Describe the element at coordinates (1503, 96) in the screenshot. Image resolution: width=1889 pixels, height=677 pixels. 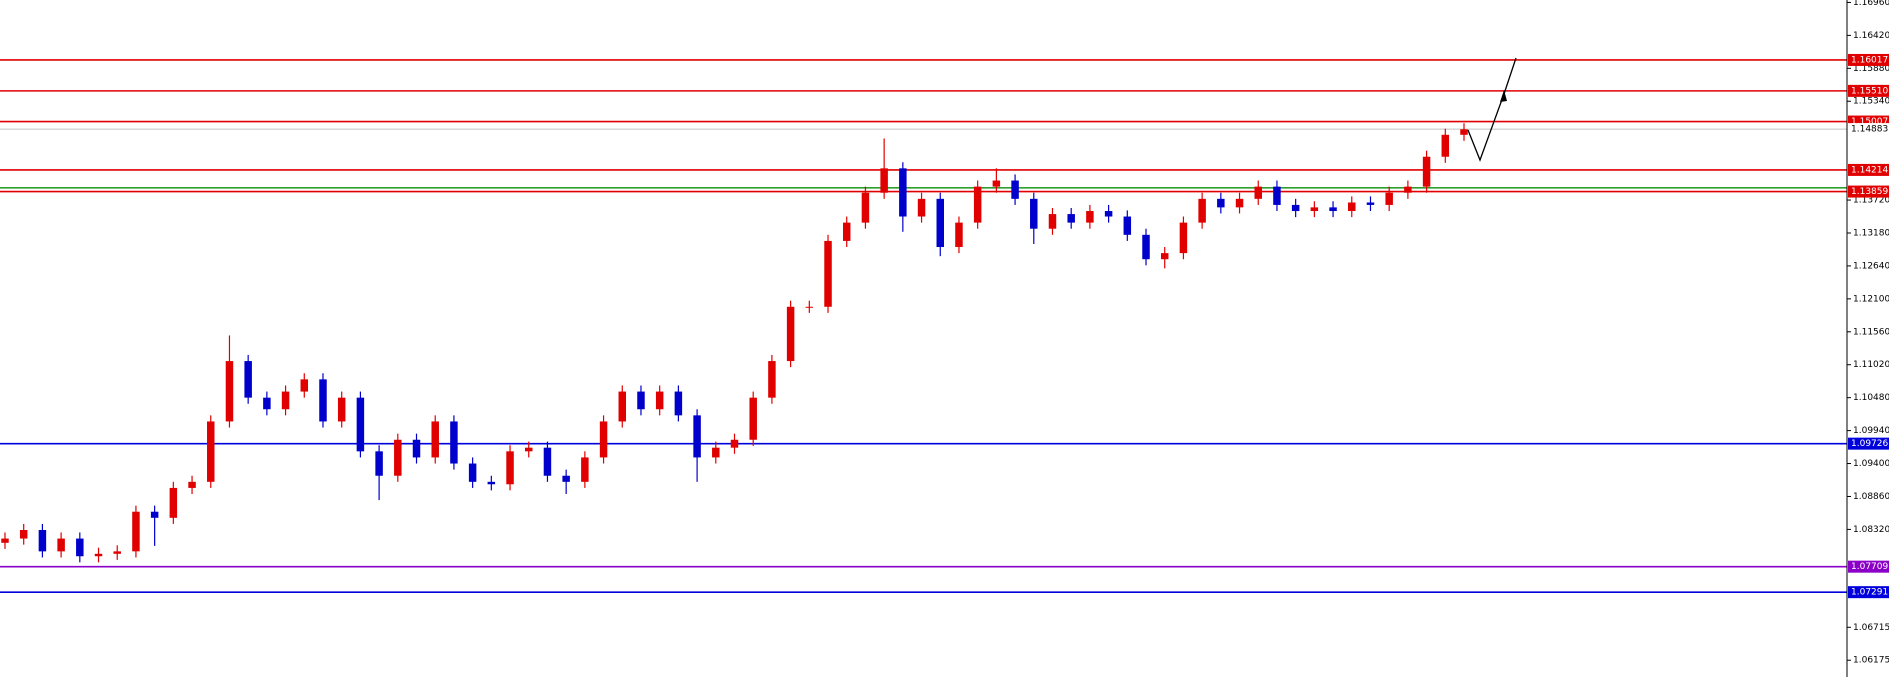
I see `forecast-arrowhead` at that location.